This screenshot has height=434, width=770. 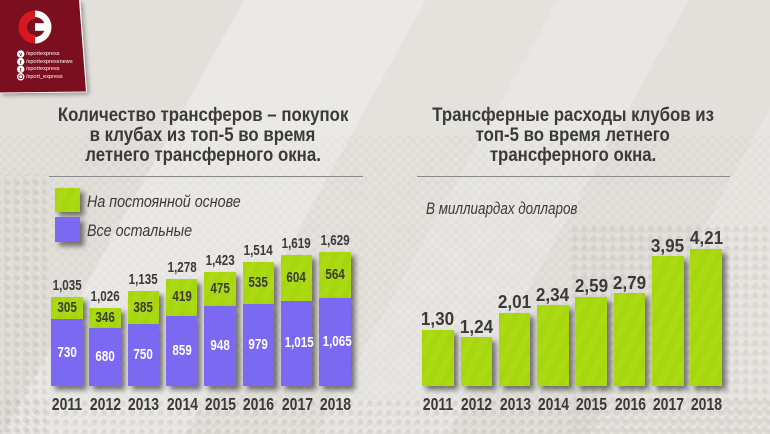 I want to click on svg-text: t, so click(x=21, y=70).